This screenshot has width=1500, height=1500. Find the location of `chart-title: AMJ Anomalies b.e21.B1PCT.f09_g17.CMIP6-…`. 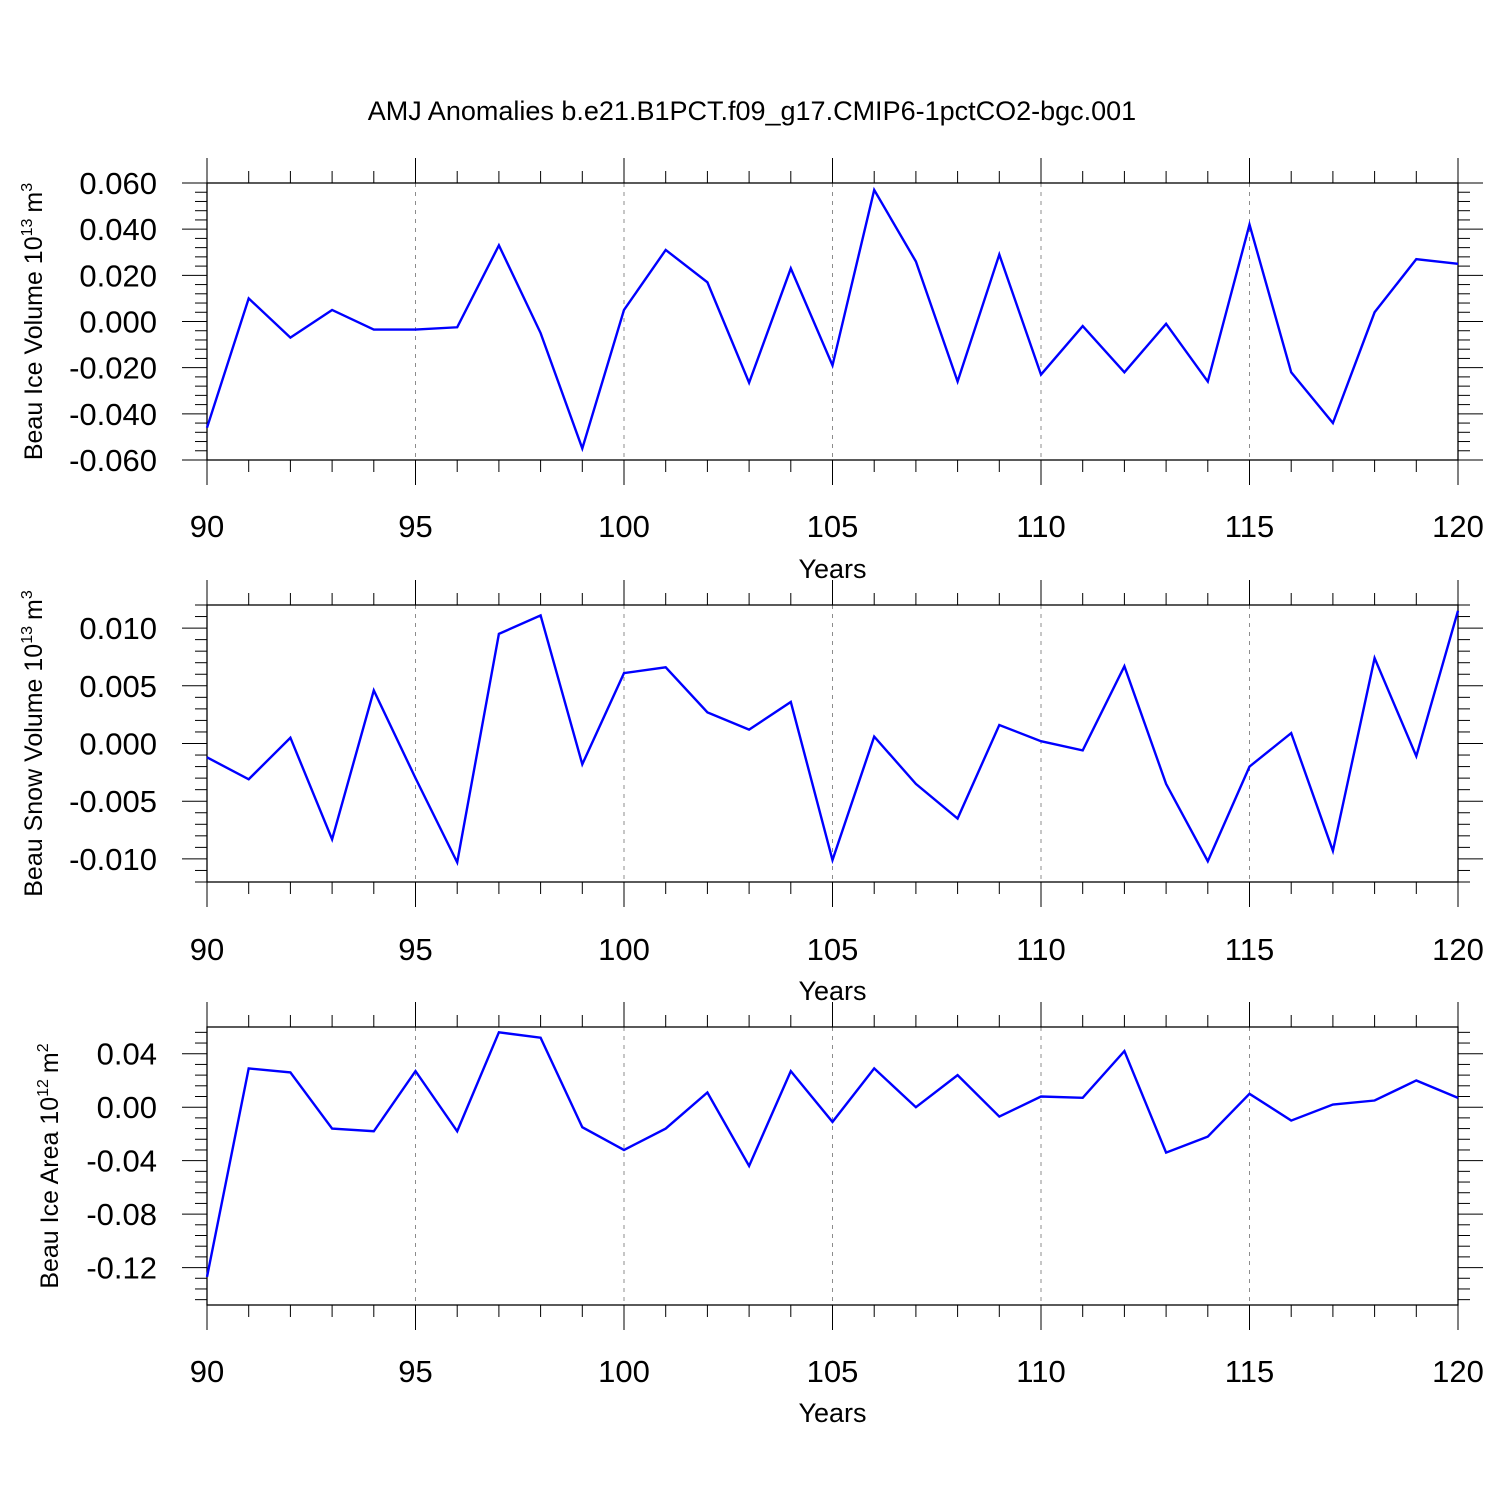

chart-title: AMJ Anomalies b.e21.B1PCT.f09_g17.CMIP6-… is located at coordinates (752, 111).